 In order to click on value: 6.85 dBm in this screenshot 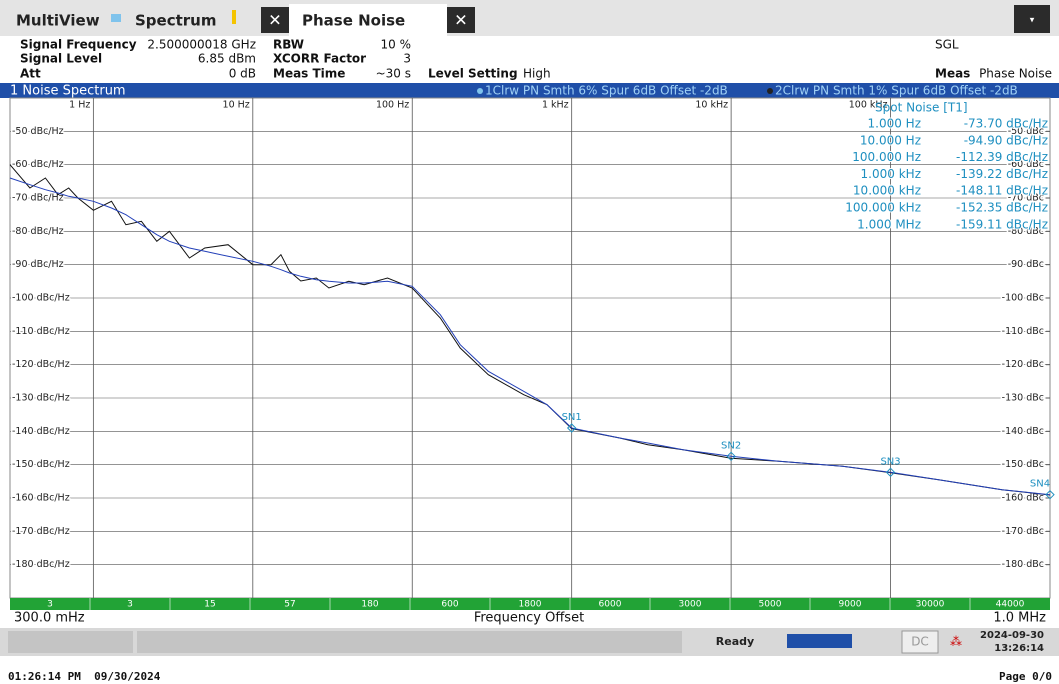, I will do `click(227, 59)`.